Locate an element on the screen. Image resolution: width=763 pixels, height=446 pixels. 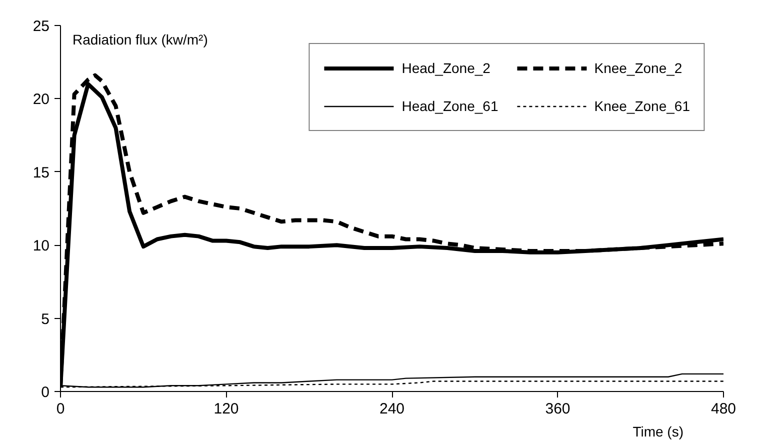
y-tick-label: 15 is located at coordinates (41, 173).